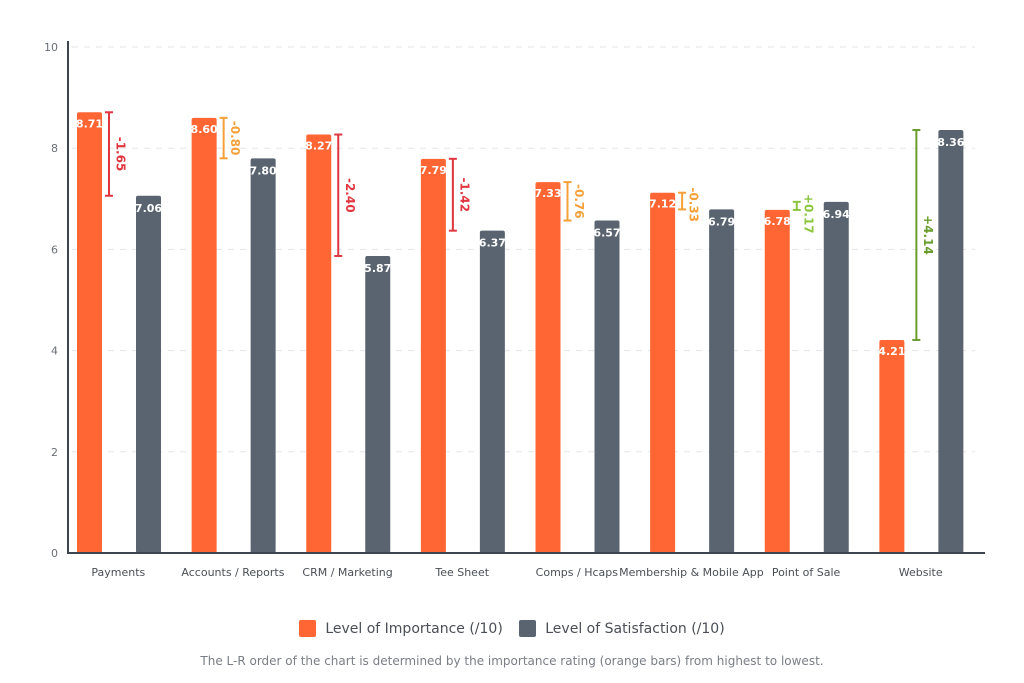  What do you see at coordinates (54, 148) in the screenshot?
I see `y-tick-label: 8` at bounding box center [54, 148].